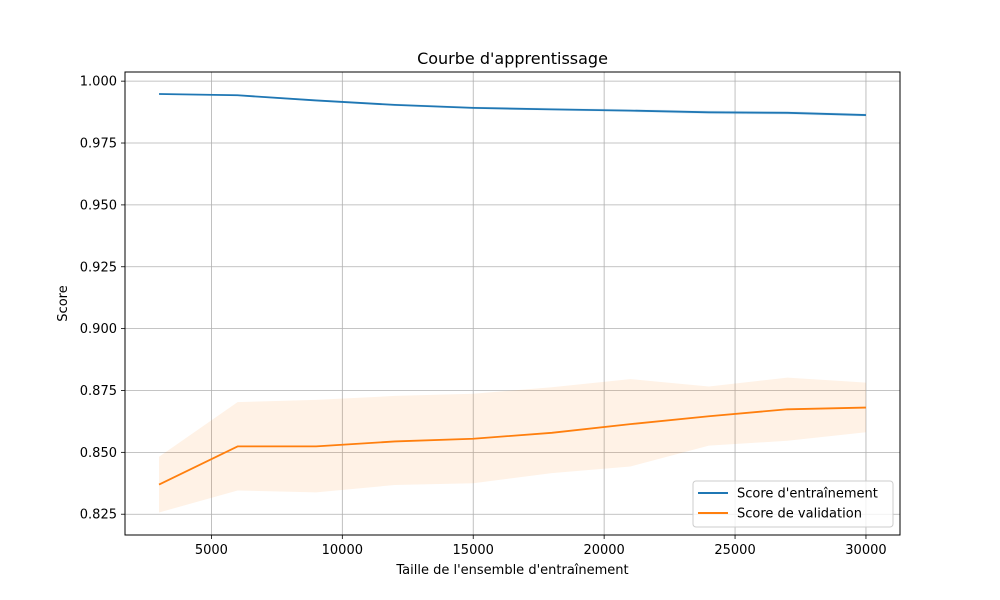  I want to click on x-tick-label: 20000, so click(603, 550).